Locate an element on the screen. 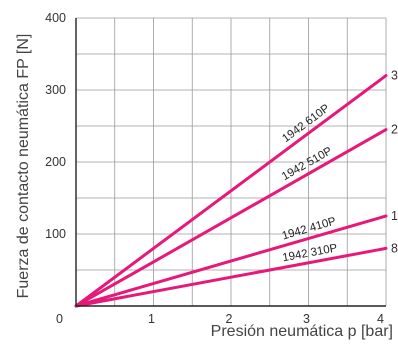 Image resolution: width=398 pixels, height=348 pixels. series-end-label: 1 is located at coordinates (394, 216).